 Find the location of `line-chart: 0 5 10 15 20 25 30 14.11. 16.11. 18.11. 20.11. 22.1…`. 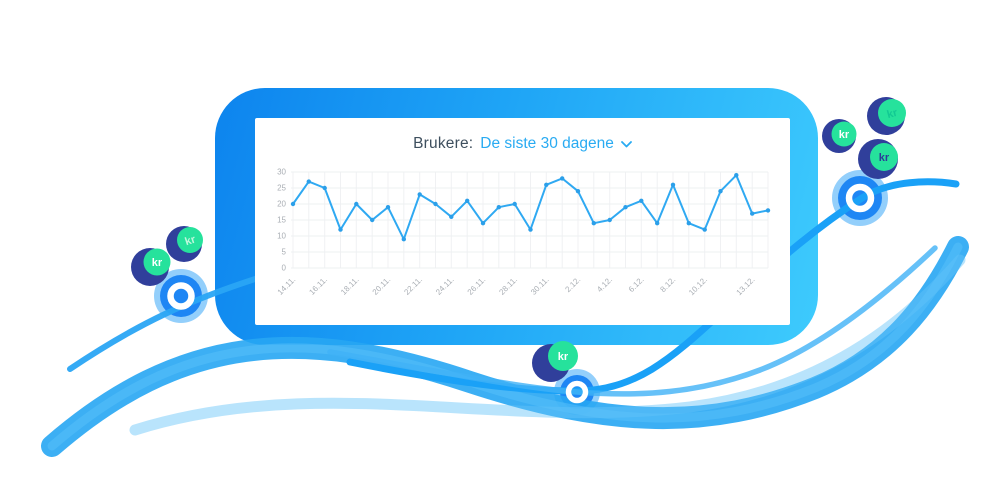

line-chart: 0 5 10 15 20 25 30 14.11. 16.11. 18.11. 20.11. 22.1… is located at coordinates (523, 232).